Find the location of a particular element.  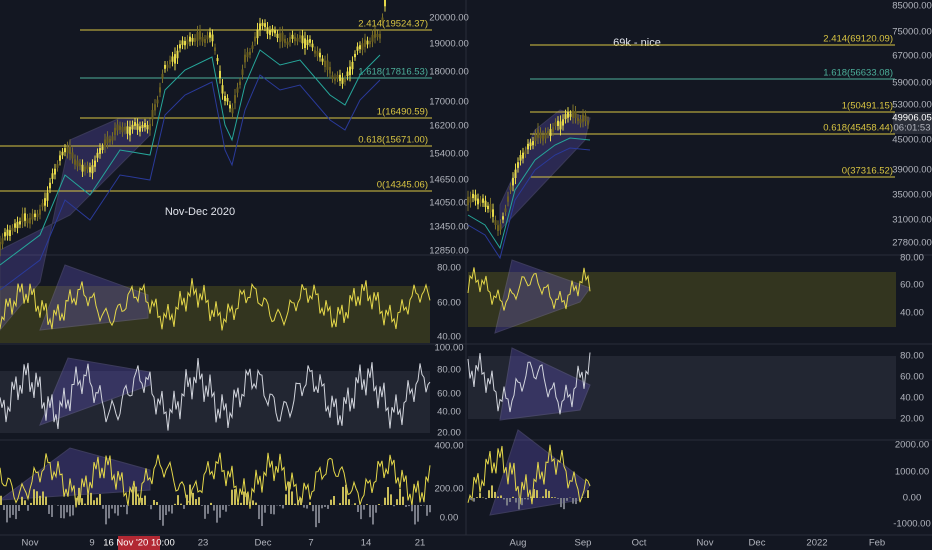

axis-label: 80.00 is located at coordinates (449, 370).